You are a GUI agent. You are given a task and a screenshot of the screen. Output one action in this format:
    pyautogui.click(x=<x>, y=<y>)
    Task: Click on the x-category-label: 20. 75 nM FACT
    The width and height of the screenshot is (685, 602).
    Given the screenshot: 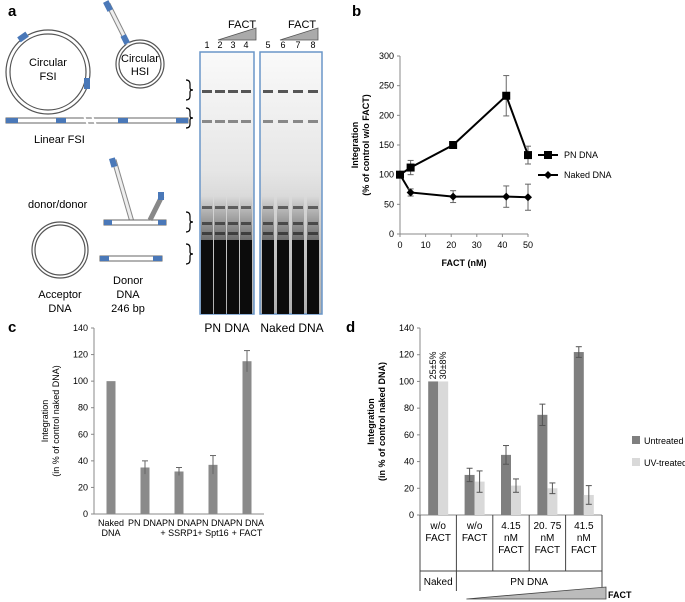 What is the action you would take?
    pyautogui.click(x=547, y=538)
    